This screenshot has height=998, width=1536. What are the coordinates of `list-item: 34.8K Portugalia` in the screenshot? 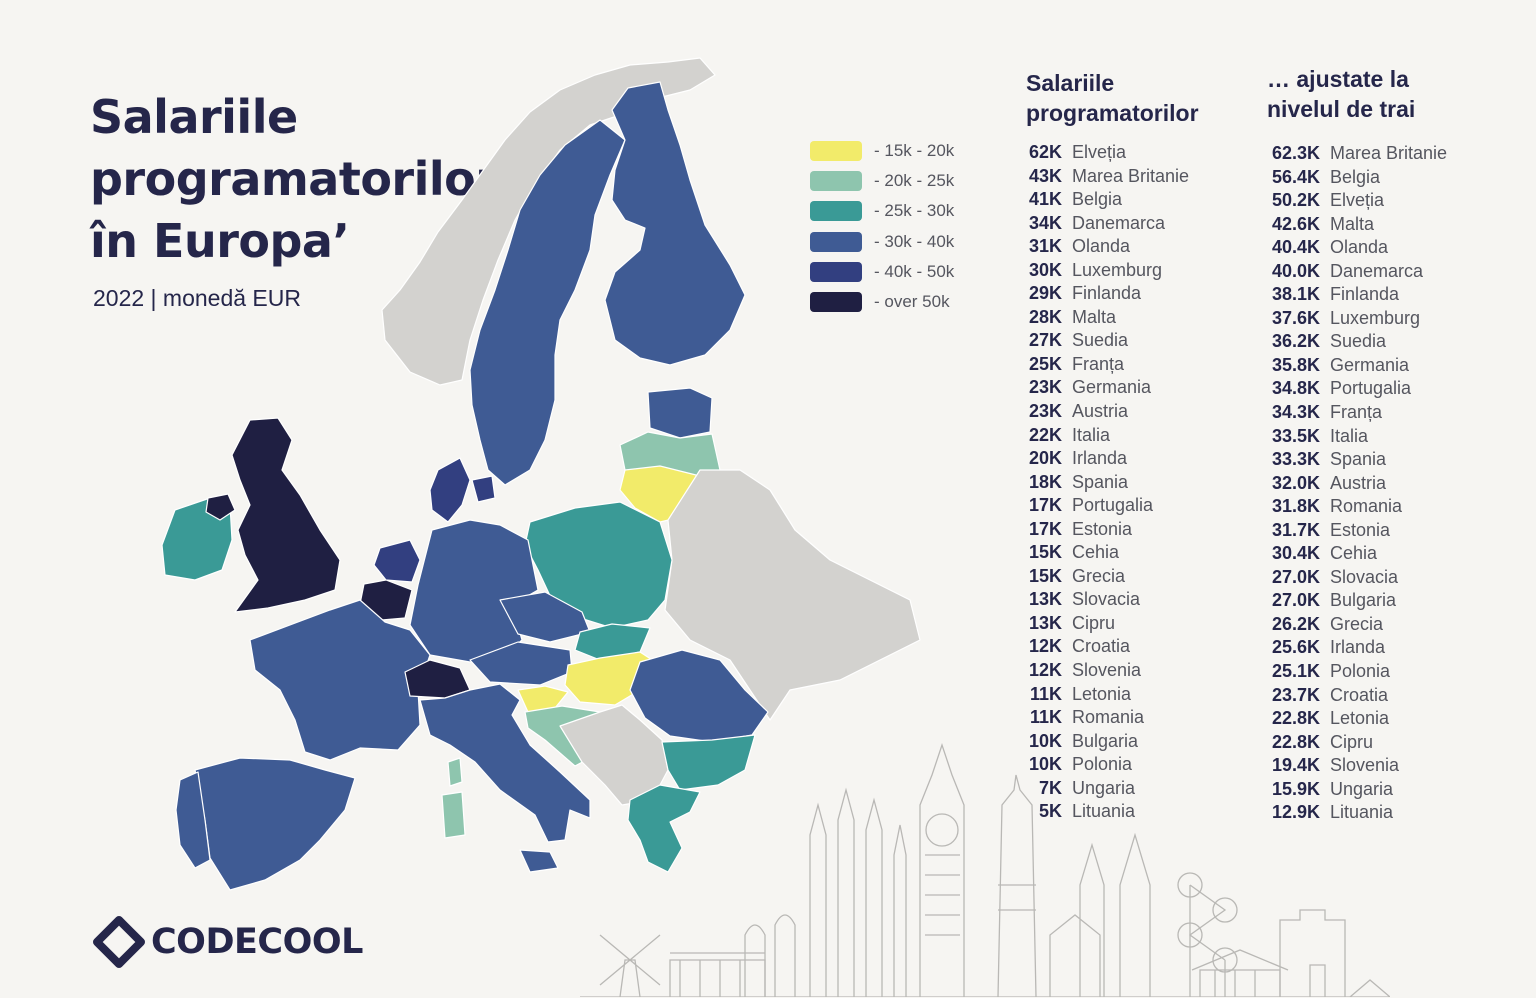 It's located at (1357, 389).